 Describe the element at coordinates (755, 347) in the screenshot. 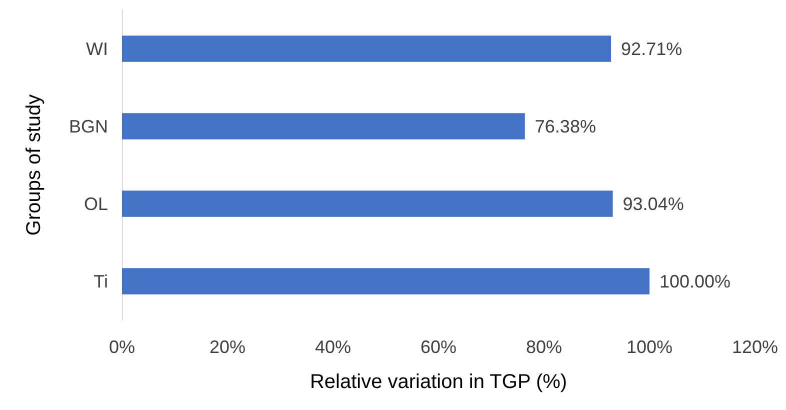

I see `x-tick-label: 120%` at that location.